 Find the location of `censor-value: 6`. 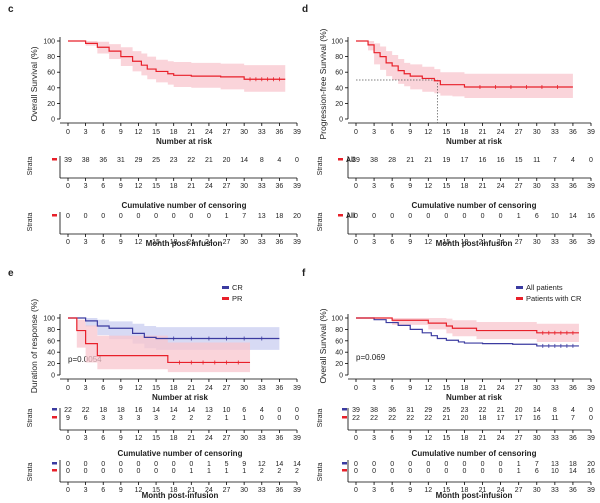

censor-value: 6 is located at coordinates (537, 216).